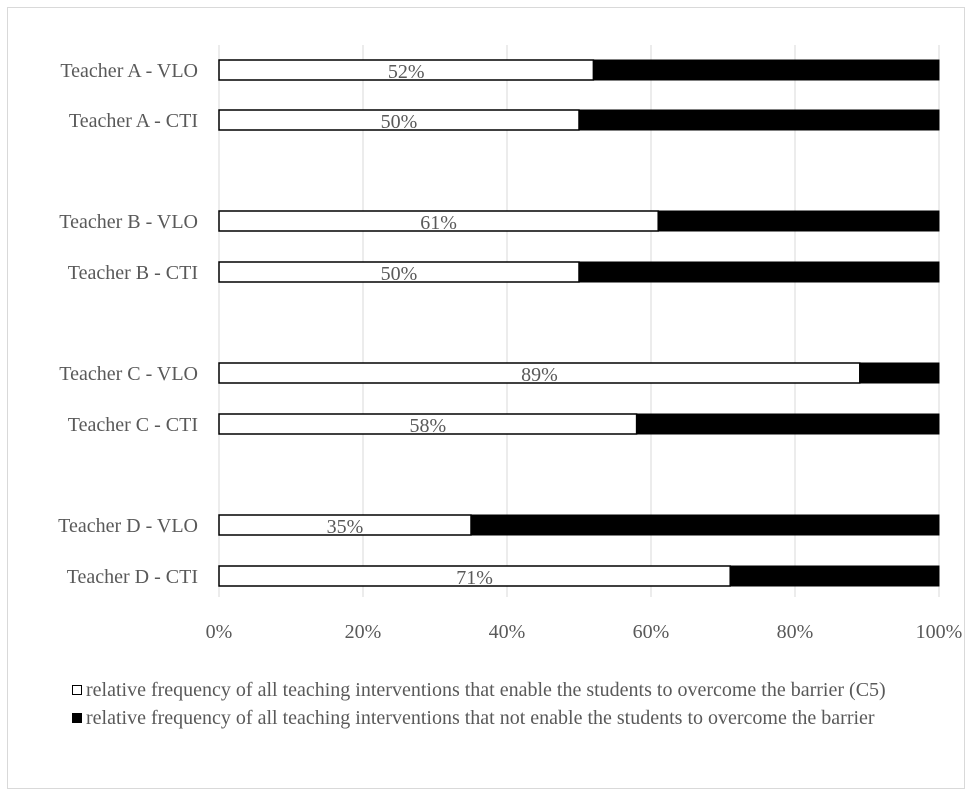  What do you see at coordinates (651, 632) in the screenshot?
I see `x-tick-label: 60%` at bounding box center [651, 632].